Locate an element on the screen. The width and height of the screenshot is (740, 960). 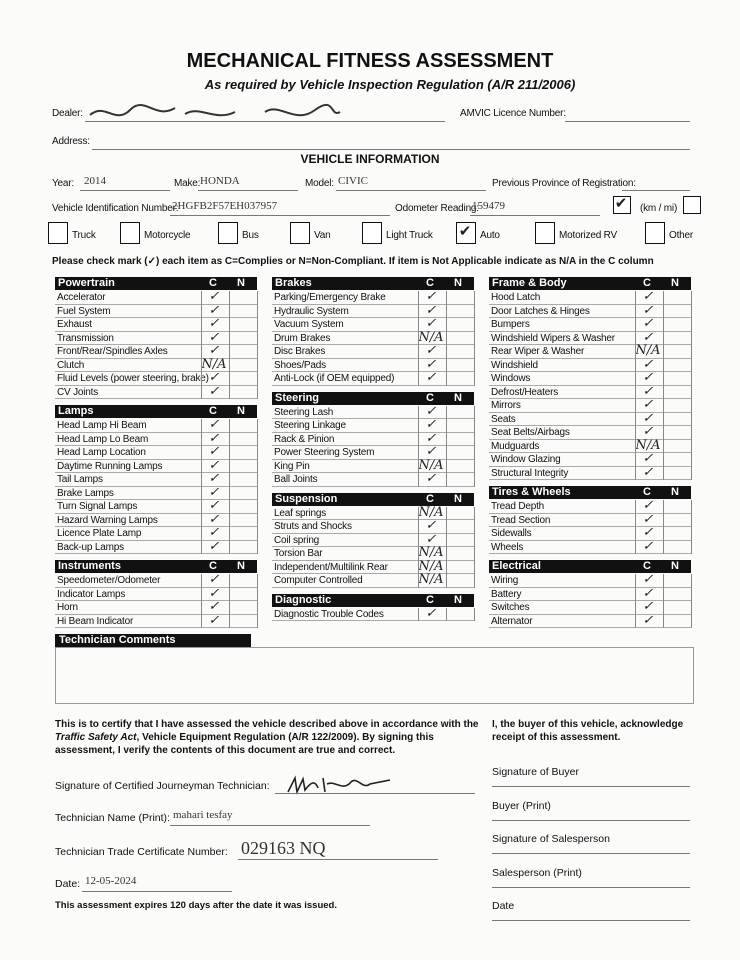
item-label: Structural Integrity is located at coordinates (530, 473).